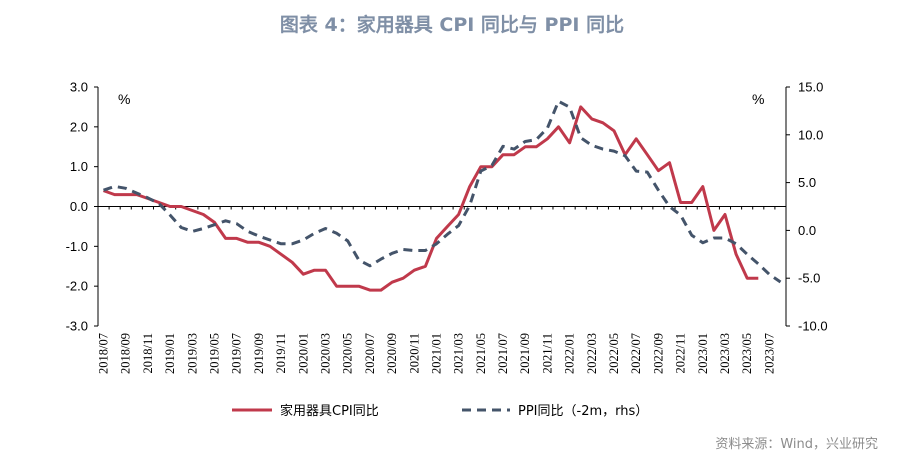 The width and height of the screenshot is (904, 465). I want to click on x-tick-label: 2019/09, so click(259, 353).